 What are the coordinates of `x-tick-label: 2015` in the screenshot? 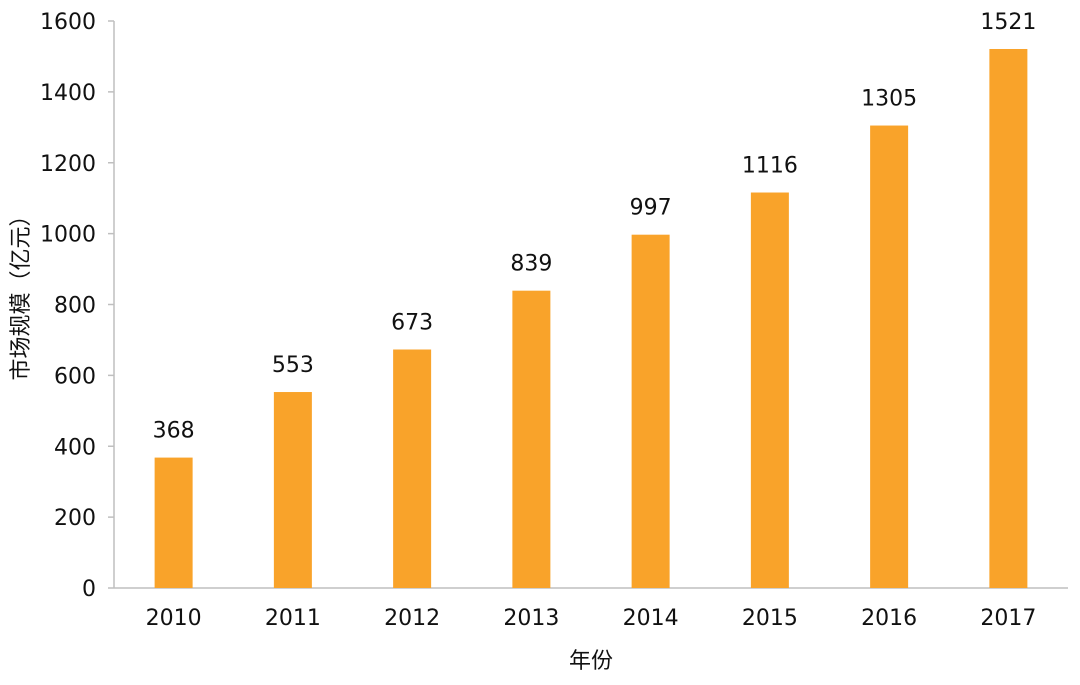 It's located at (770, 618).